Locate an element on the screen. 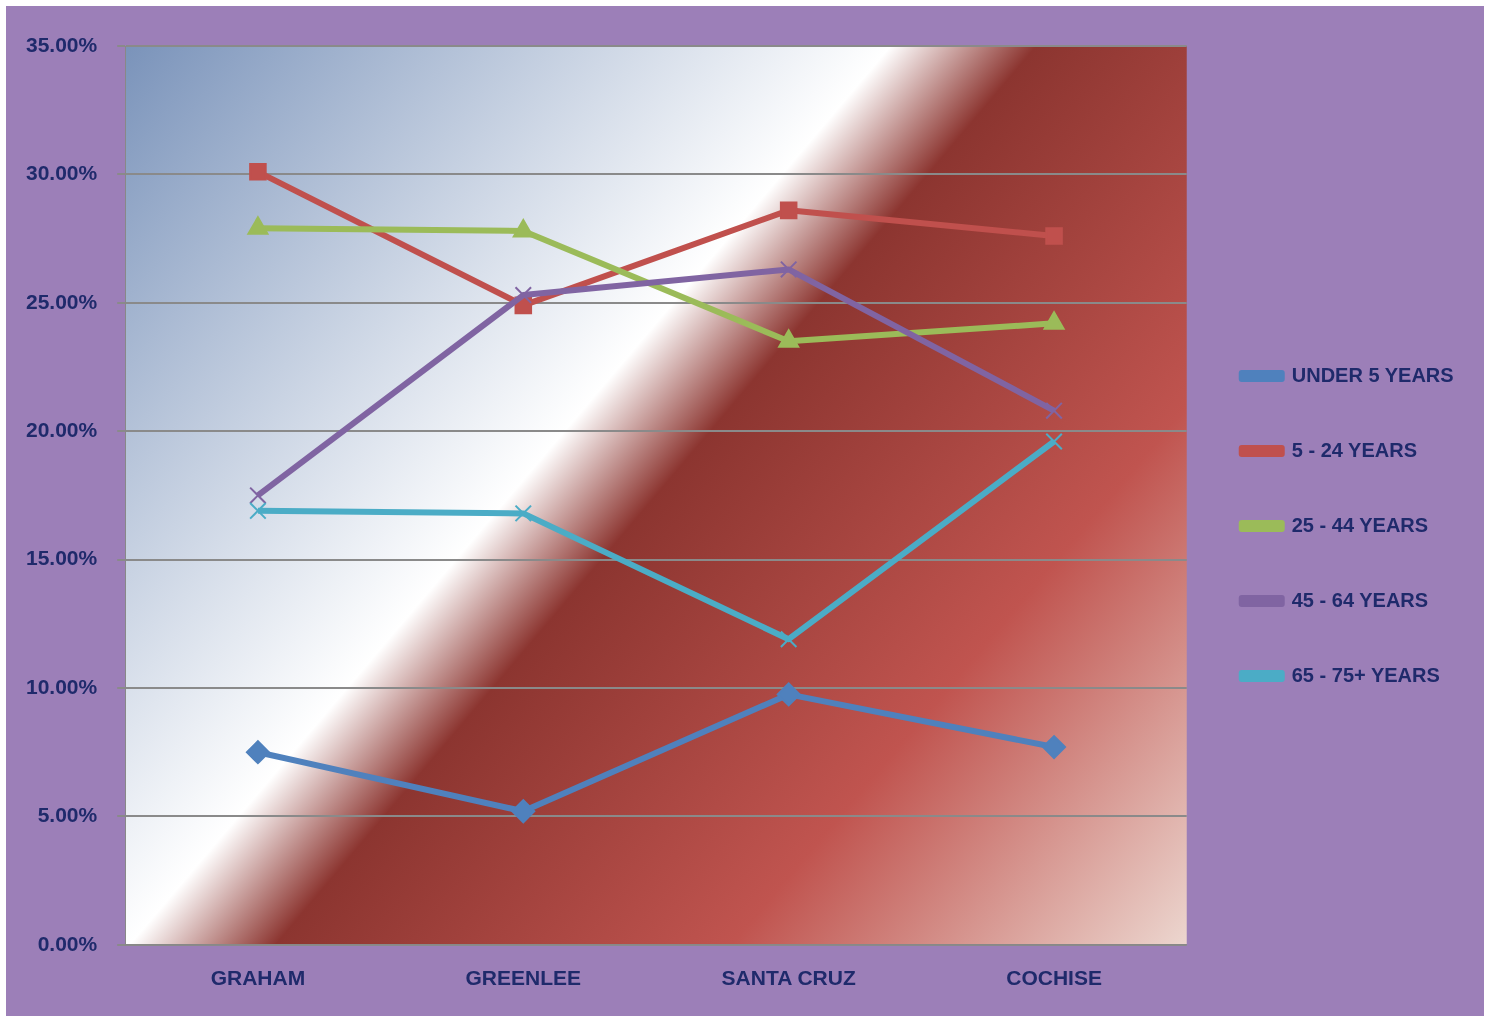 The height and width of the screenshot is (1018, 1491). y-tick-label: 35.00% is located at coordinates (61, 44).